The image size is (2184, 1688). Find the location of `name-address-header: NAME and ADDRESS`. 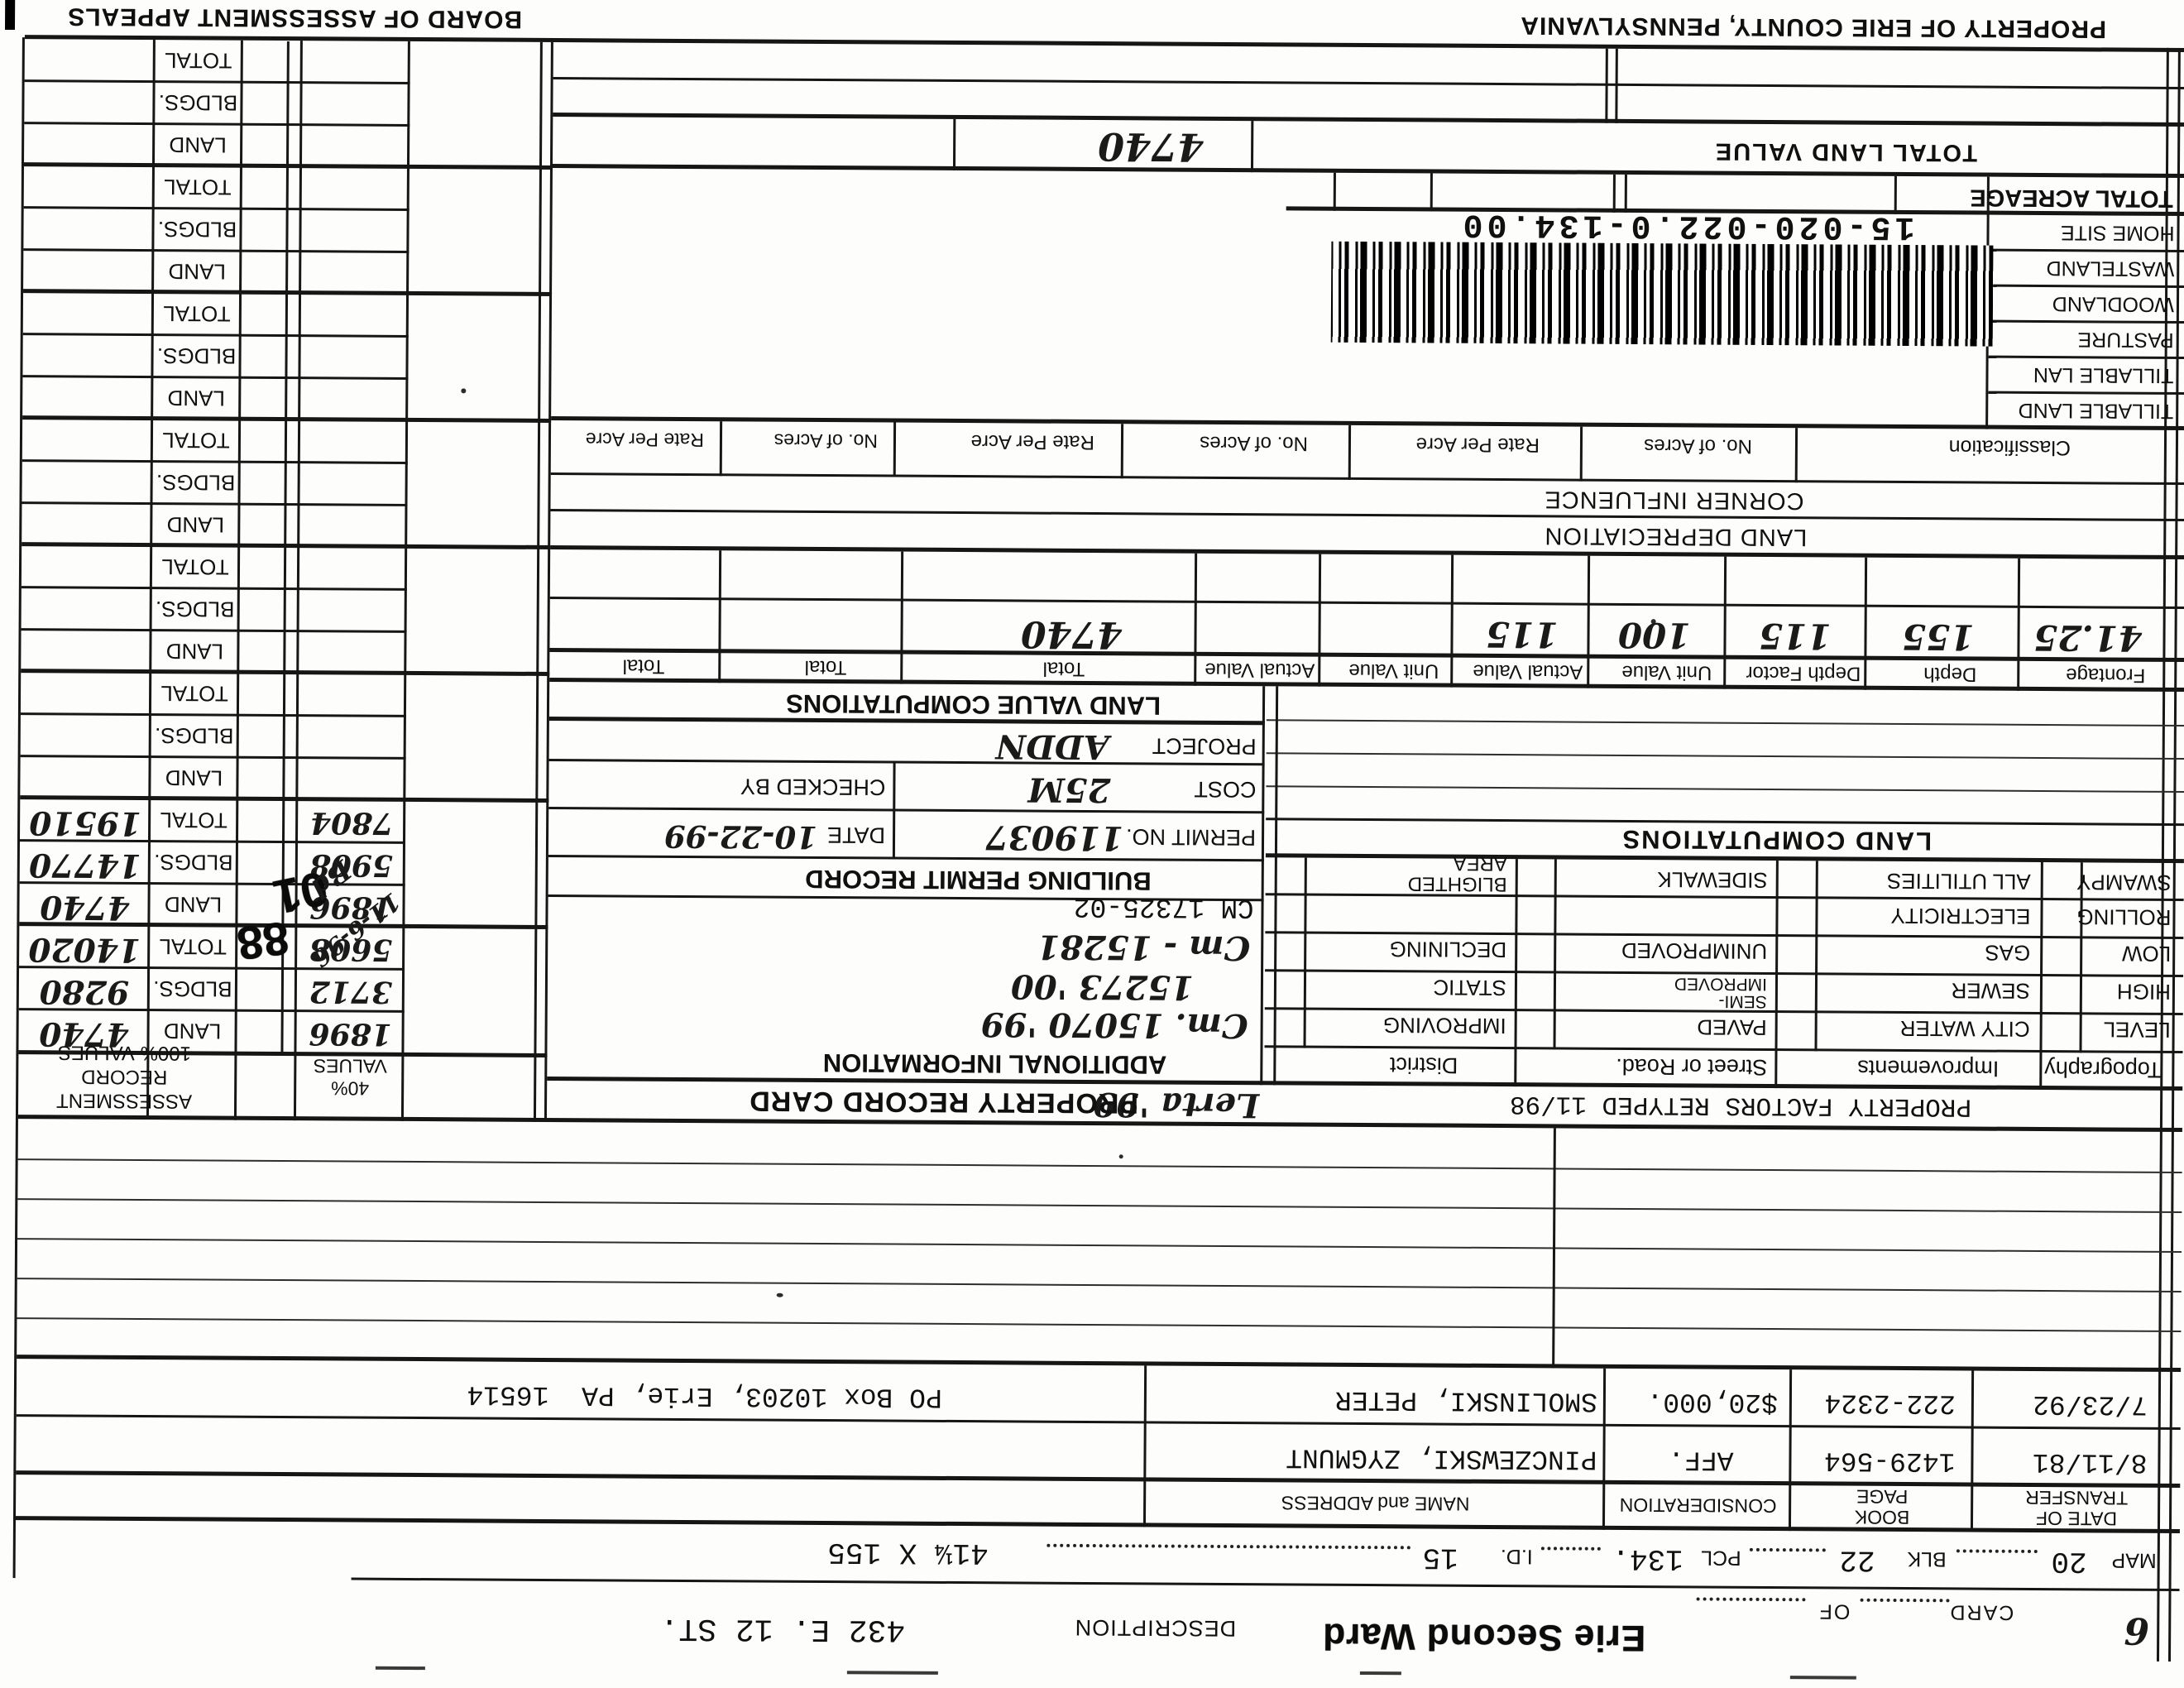

name-address-header: NAME and ADDRESS is located at coordinates (1375, 1503).